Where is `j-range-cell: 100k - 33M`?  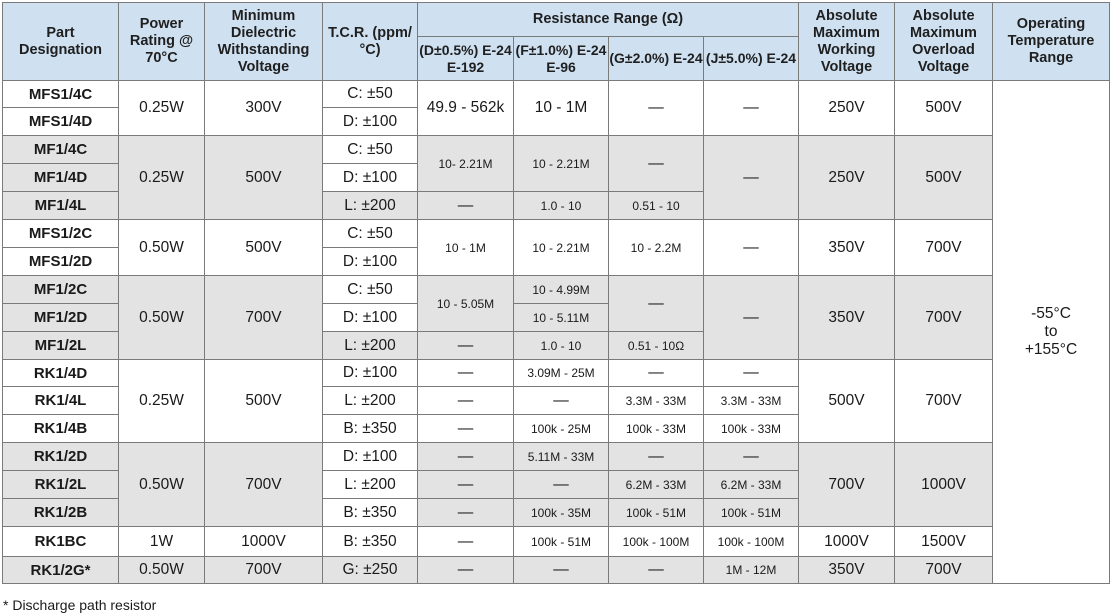 j-range-cell: 100k - 33M is located at coordinates (751, 428).